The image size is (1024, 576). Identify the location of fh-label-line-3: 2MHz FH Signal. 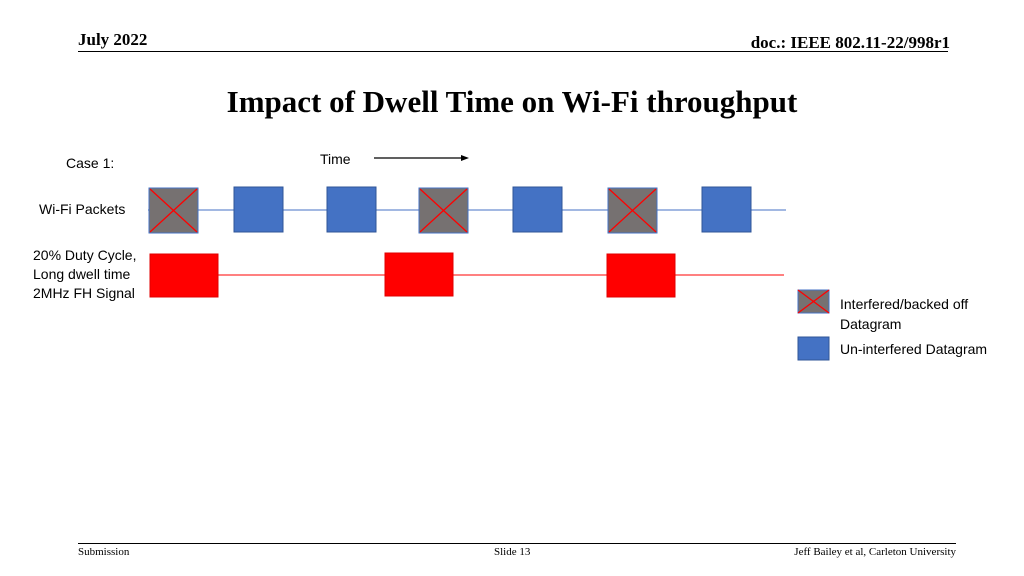
(84, 293).